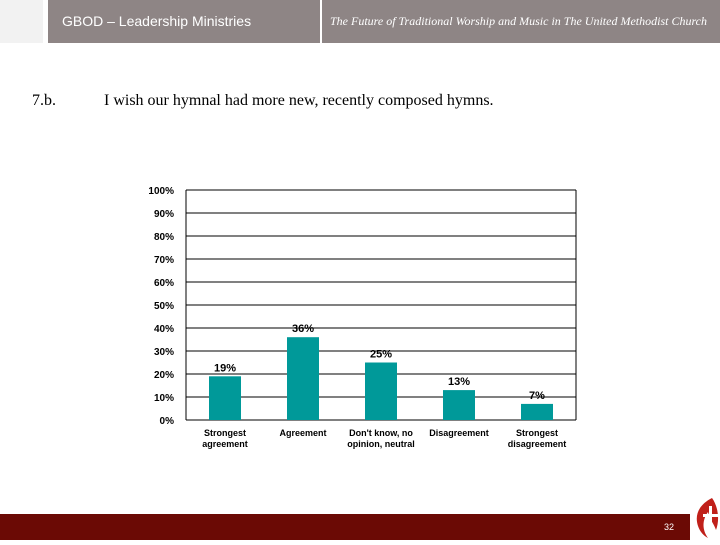  Describe the element at coordinates (381, 355) in the screenshot. I see `data-label: 25%` at that location.